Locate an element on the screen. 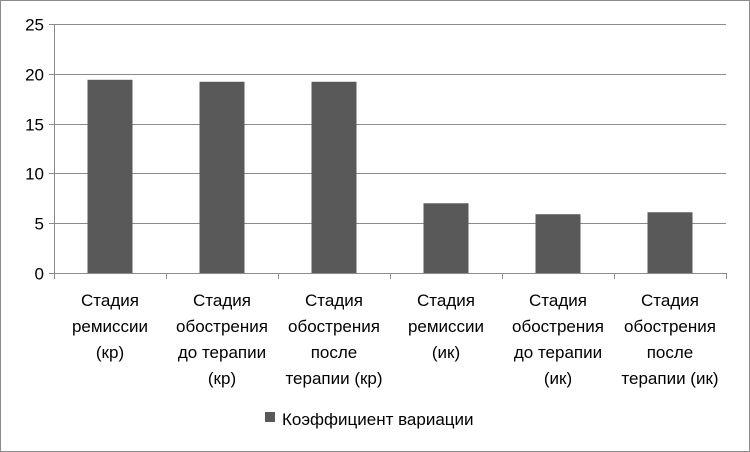 Image resolution: width=750 pixels, height=452 pixels. x-category-label: Стадия ремиссии (ик) is located at coordinates (446, 326).